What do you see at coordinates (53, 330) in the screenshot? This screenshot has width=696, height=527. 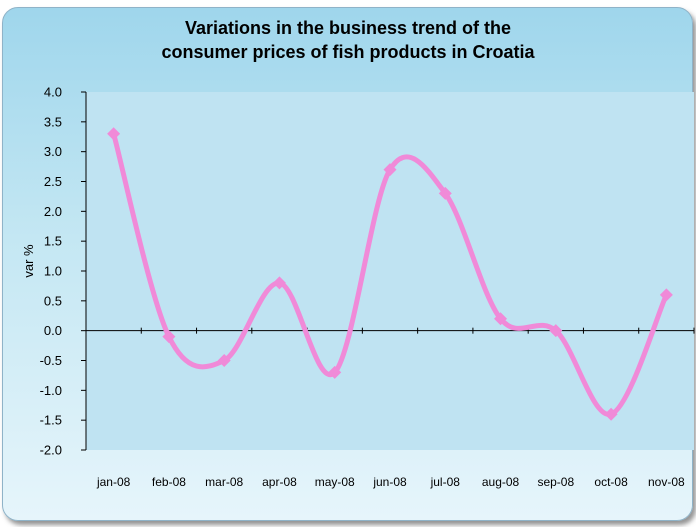 I see `y-tick-label: 0.0` at bounding box center [53, 330].